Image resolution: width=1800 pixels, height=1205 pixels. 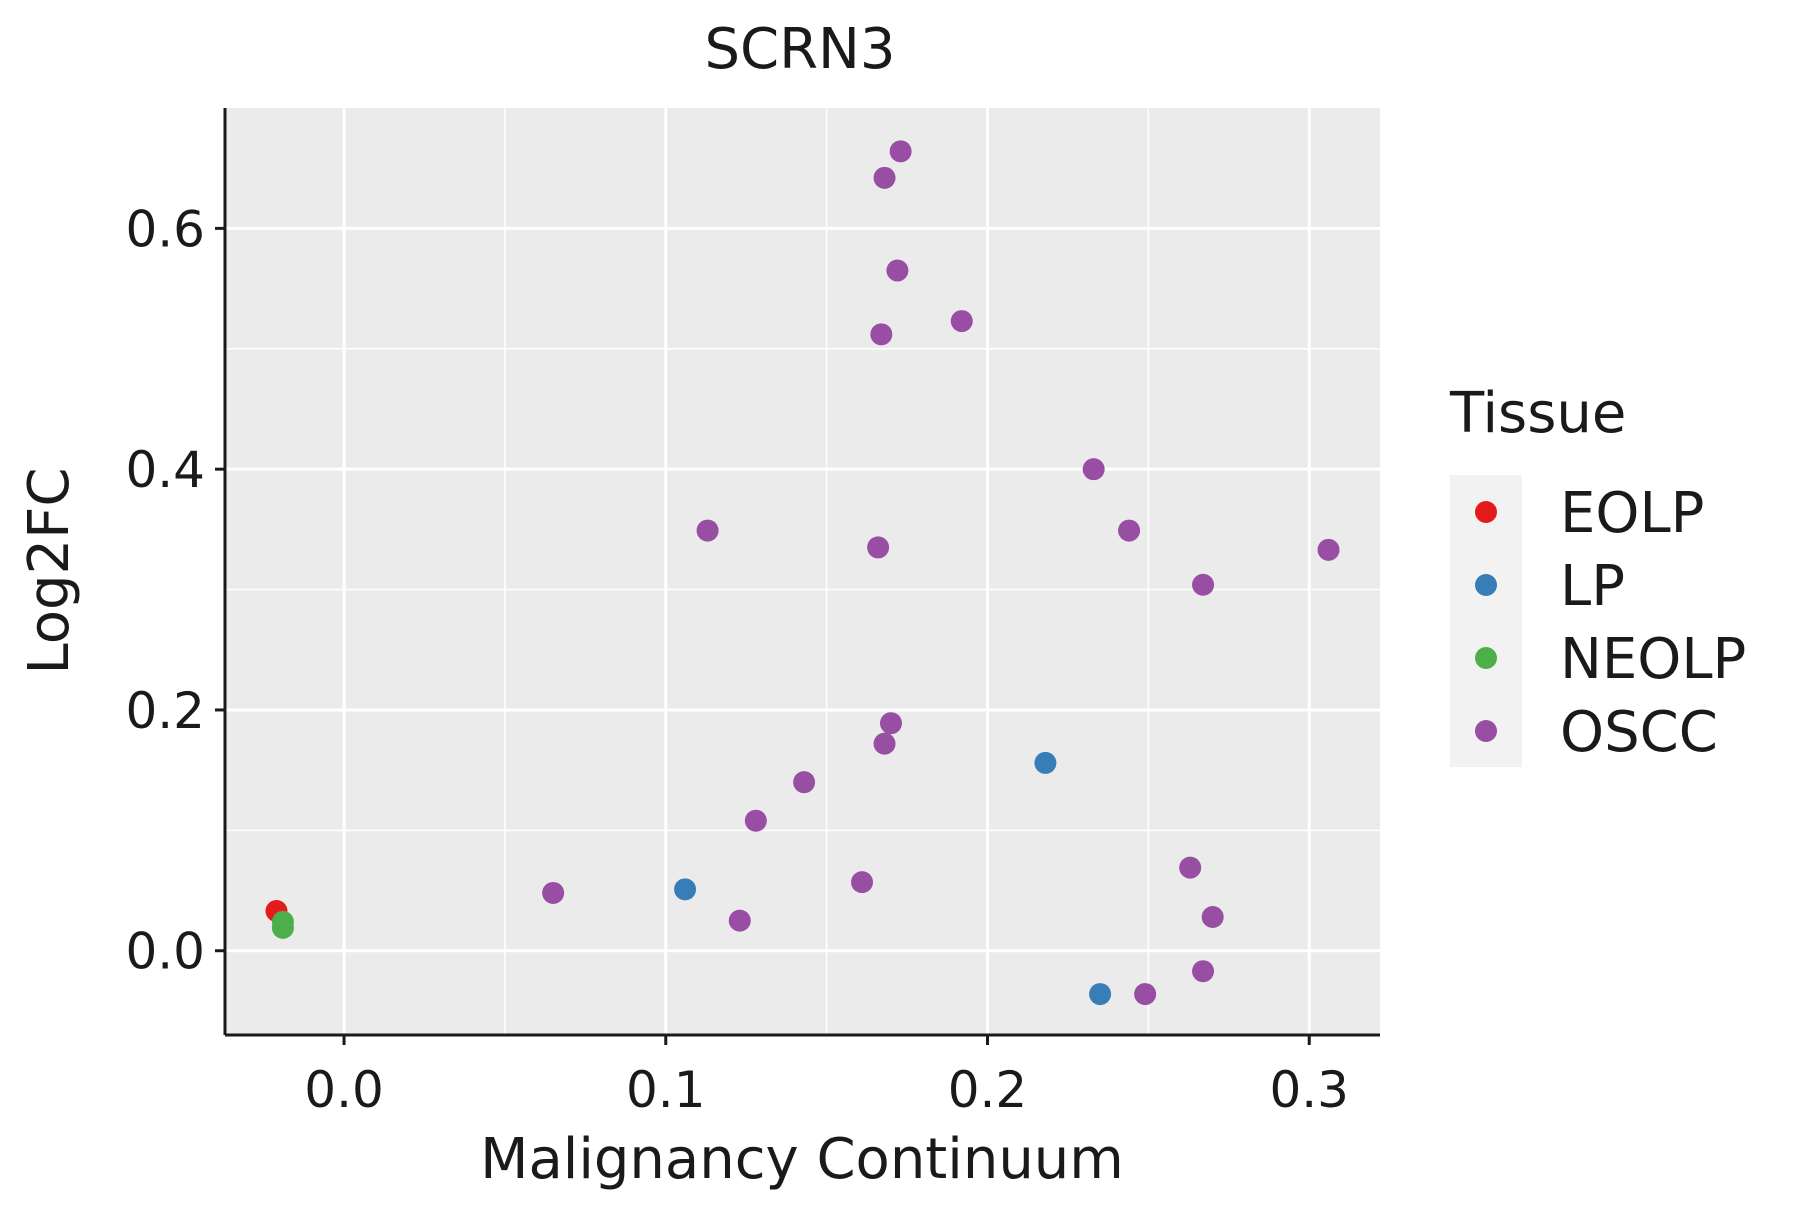 I want to click on x-tick-label: 0.1, so click(x=666, y=1090).